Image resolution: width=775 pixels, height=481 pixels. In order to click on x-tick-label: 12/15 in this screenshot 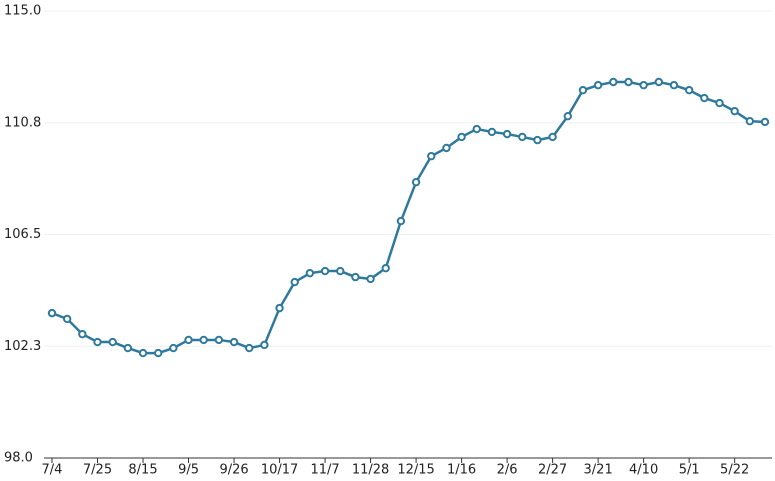, I will do `click(415, 470)`.